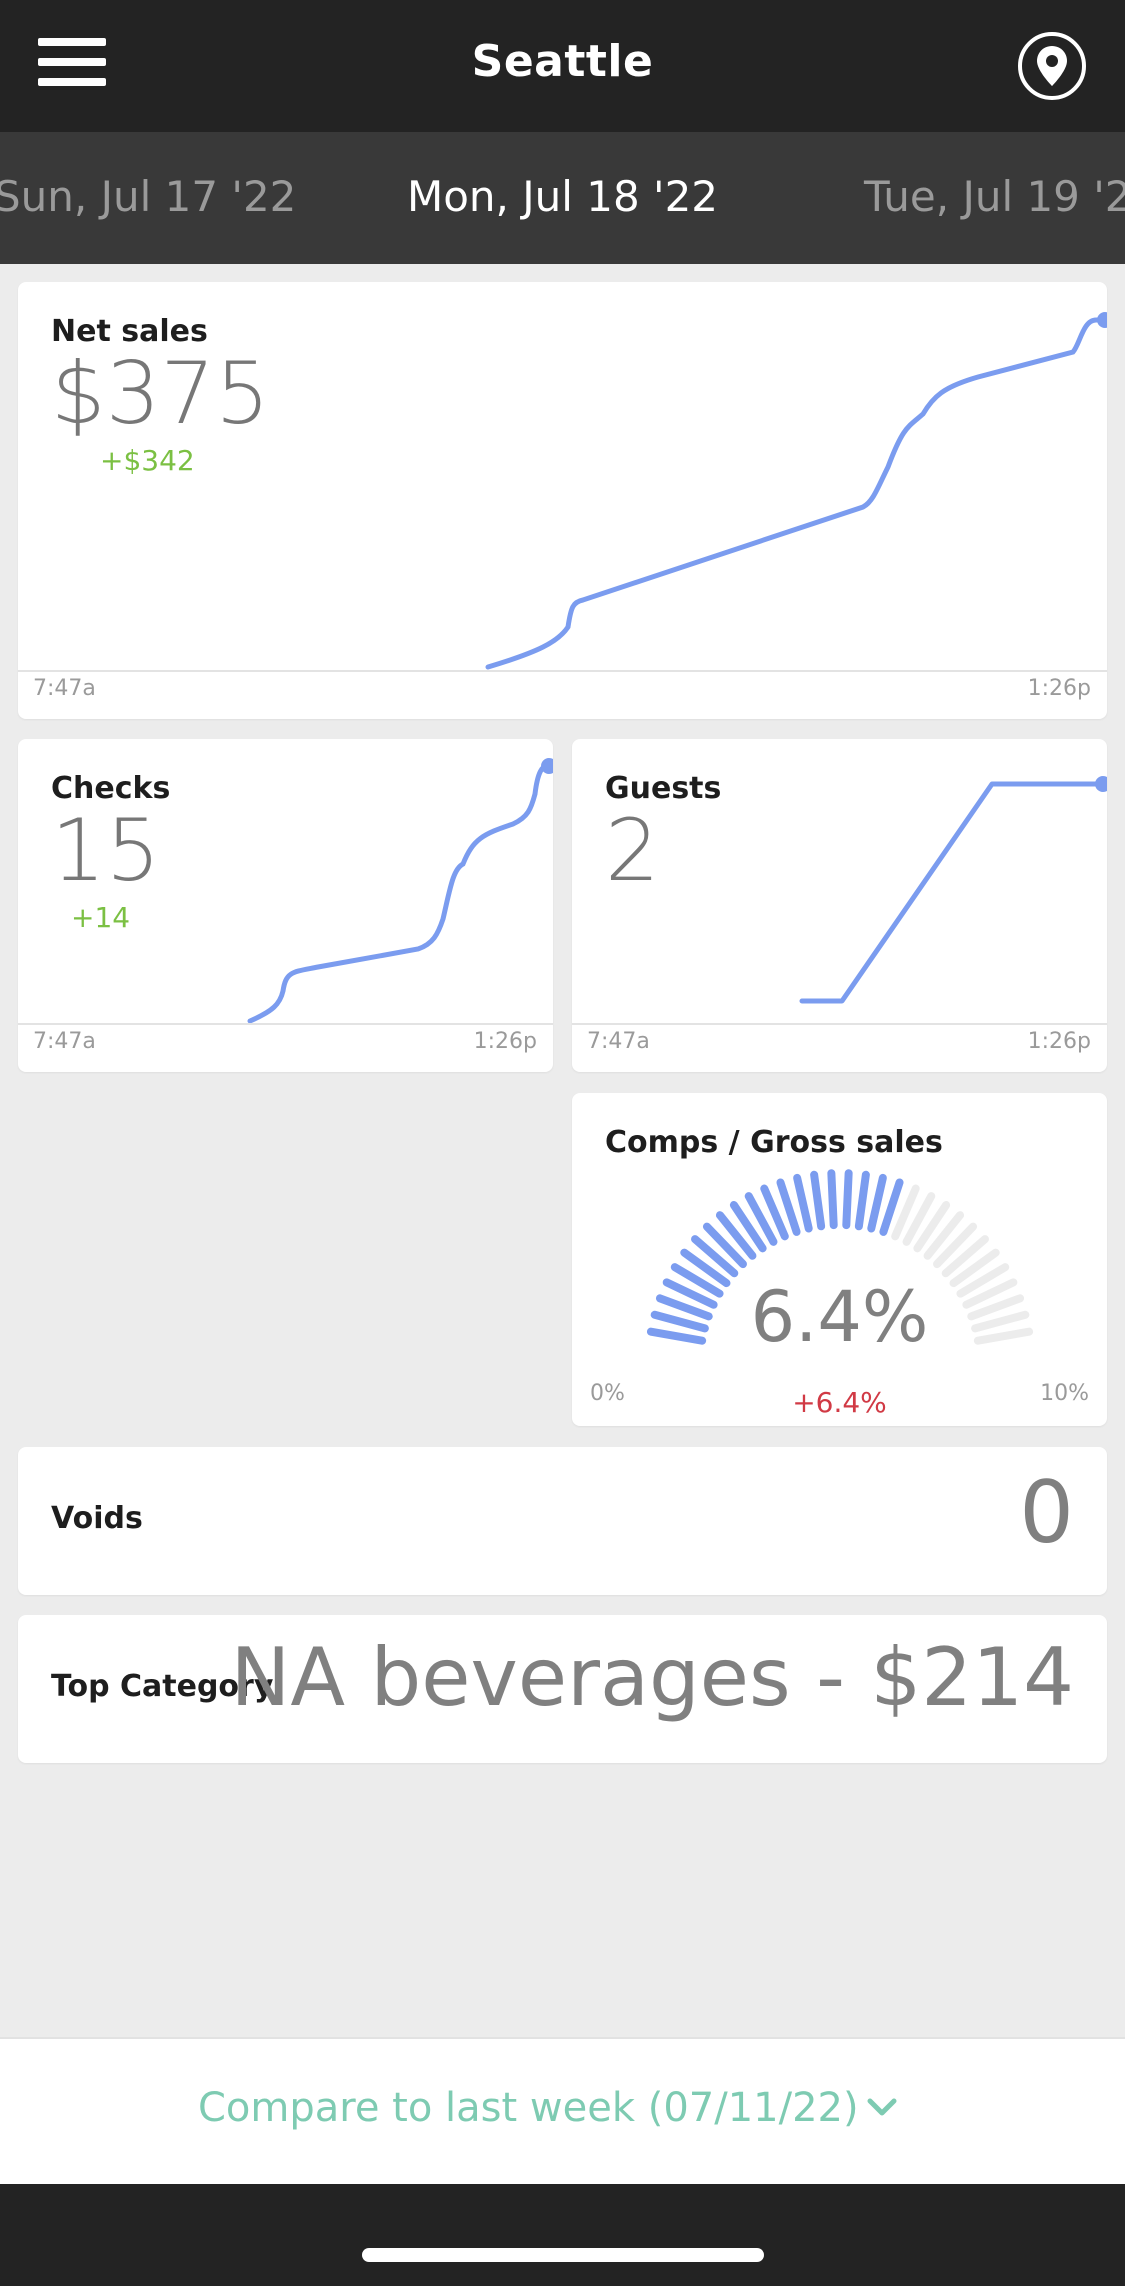 The image size is (1125, 2286). What do you see at coordinates (796, 491) in the screenshot?
I see `net-sales-sparkline` at bounding box center [796, 491].